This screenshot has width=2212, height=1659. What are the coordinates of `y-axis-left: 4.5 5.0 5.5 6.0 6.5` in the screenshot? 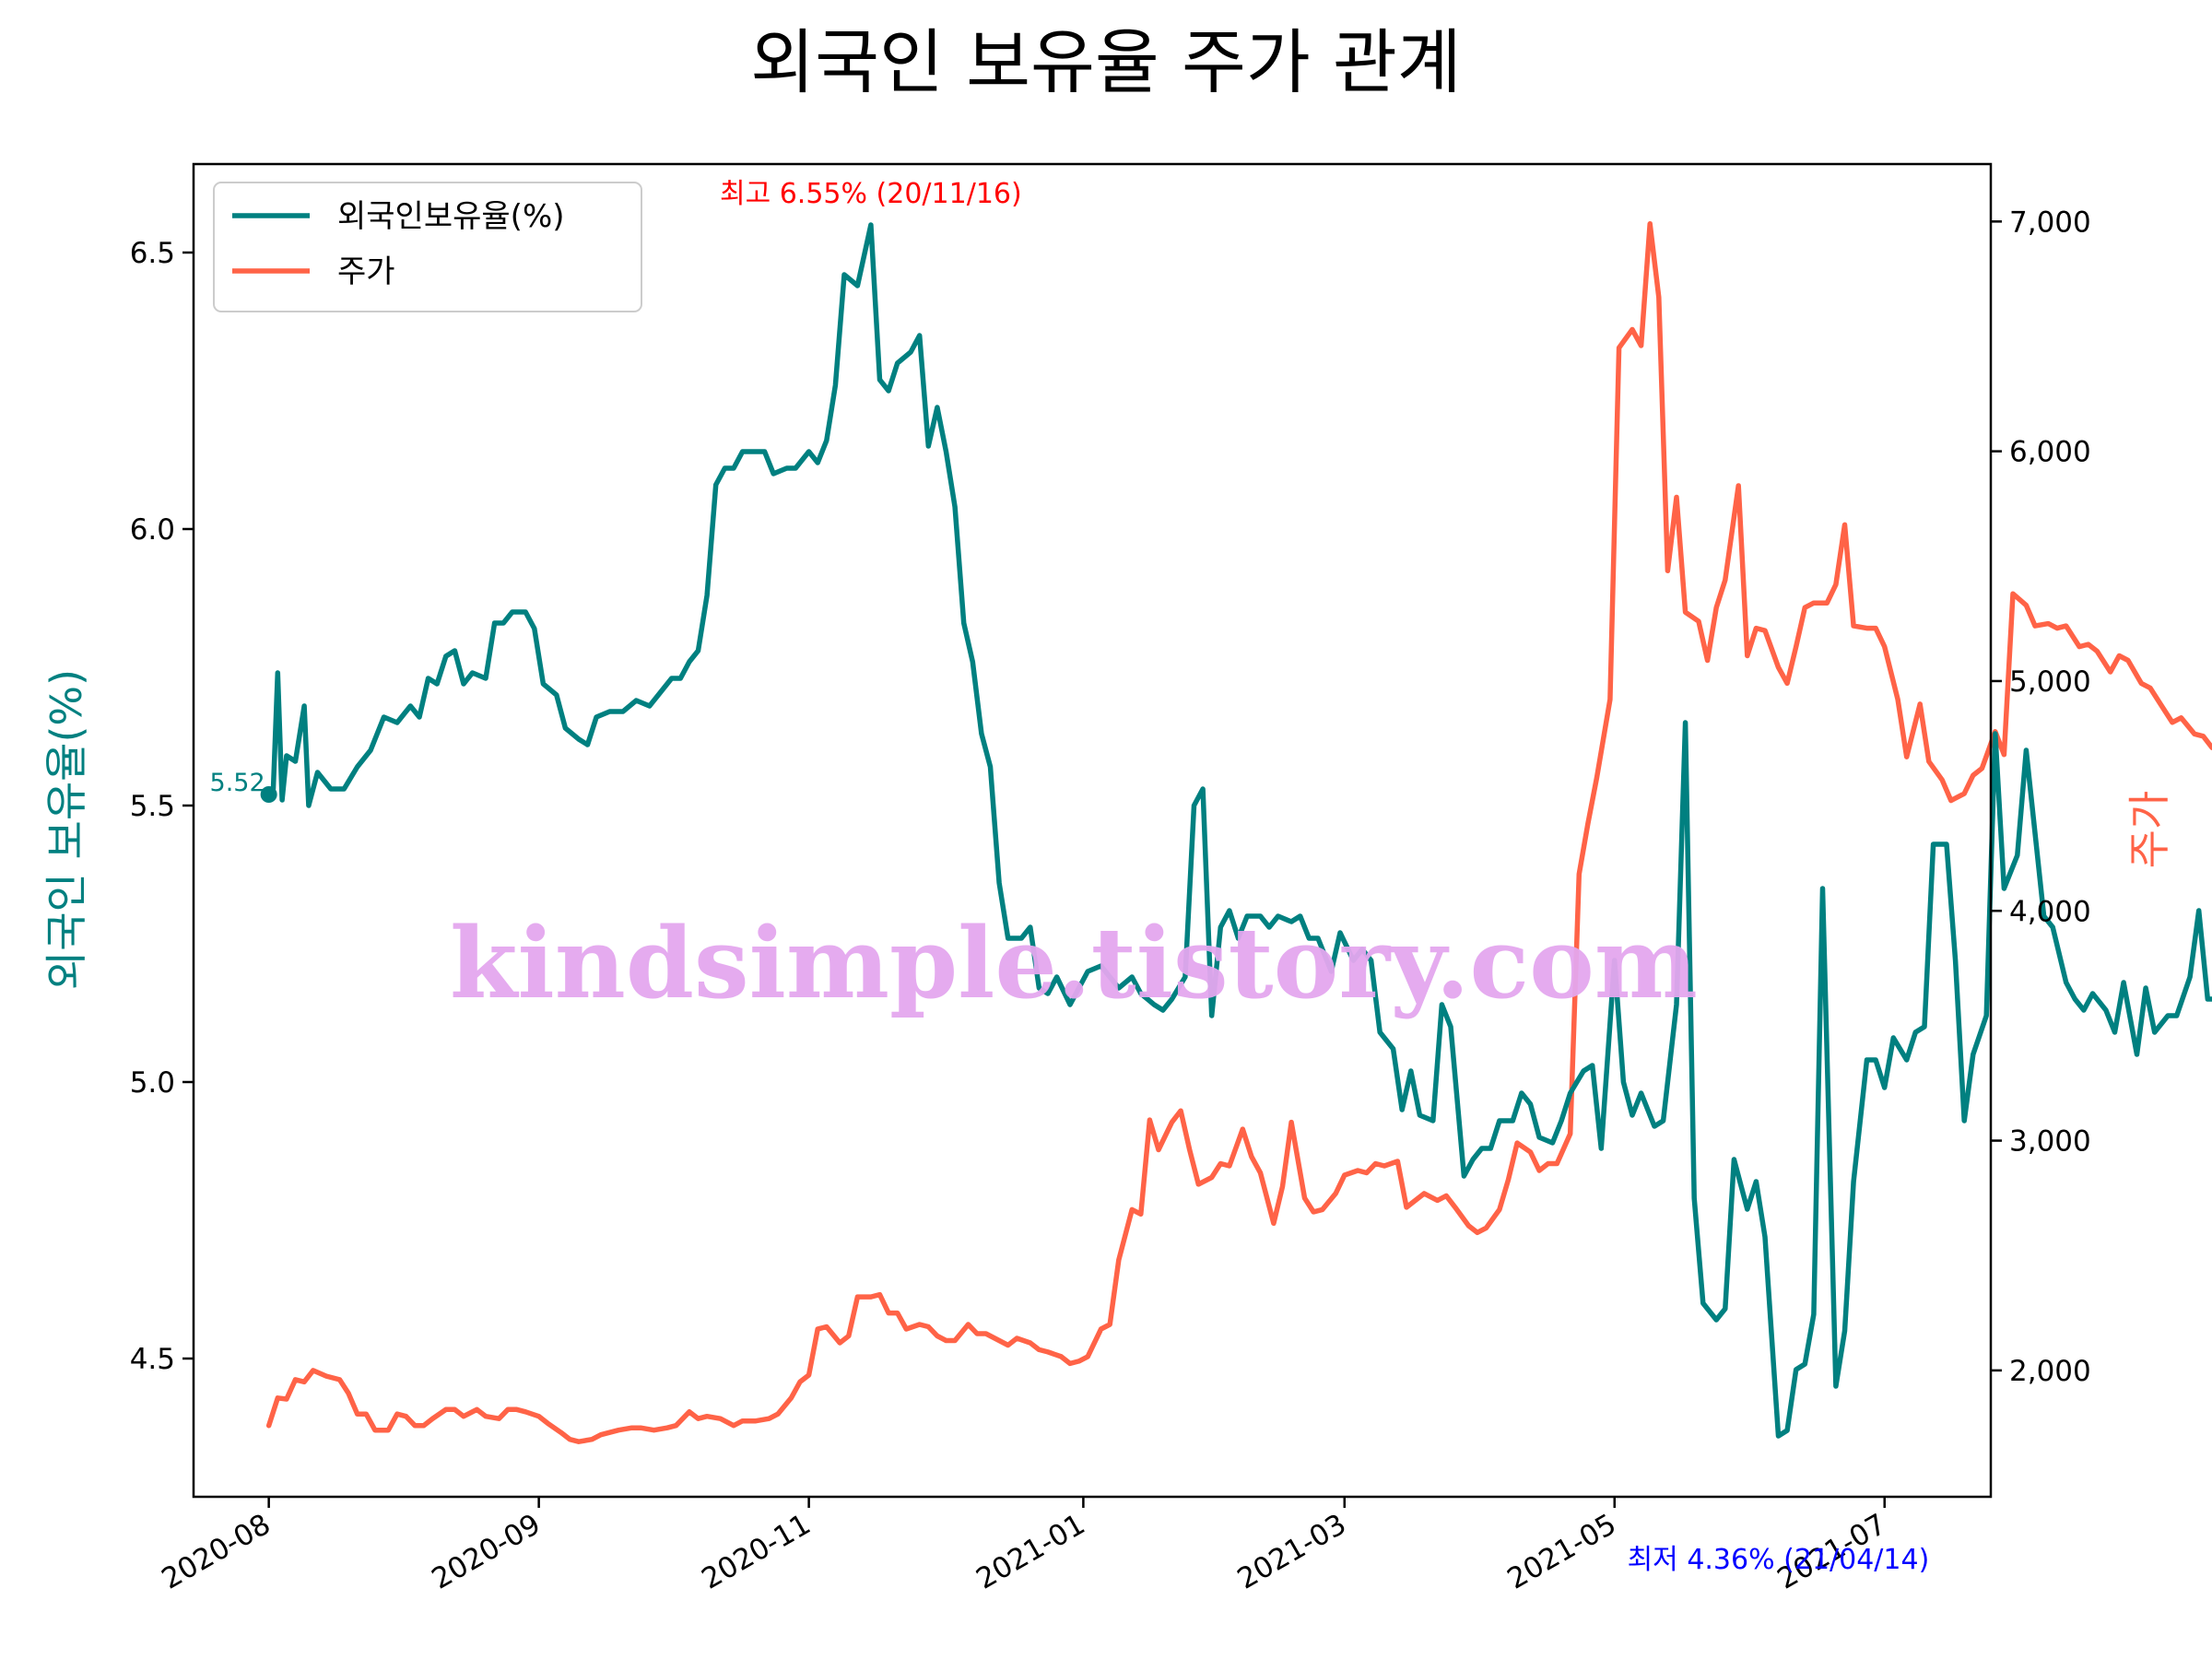 It's located at (162, 806).